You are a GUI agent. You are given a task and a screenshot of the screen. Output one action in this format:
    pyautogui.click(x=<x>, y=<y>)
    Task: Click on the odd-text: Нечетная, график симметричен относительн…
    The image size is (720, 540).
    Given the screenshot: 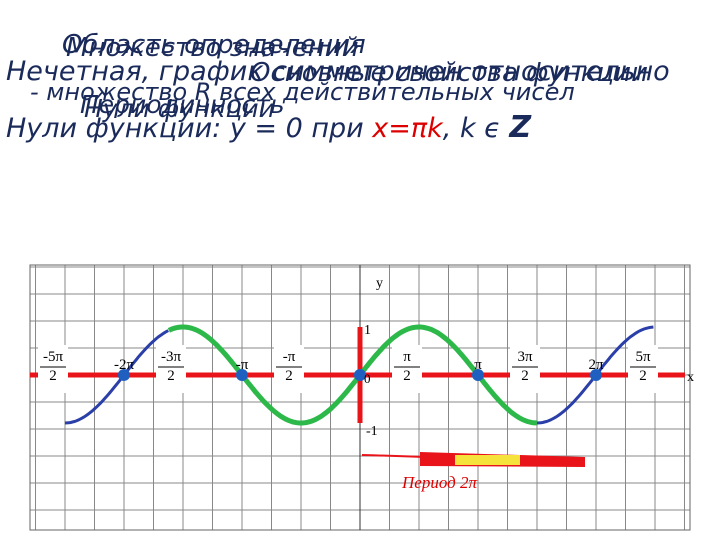 What is the action you would take?
    pyautogui.click(x=338, y=71)
    